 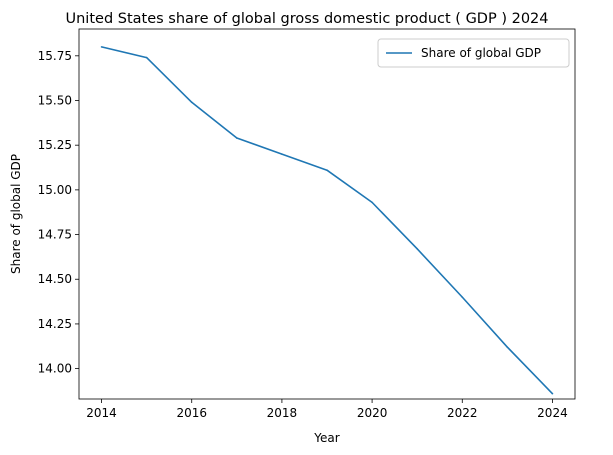 What do you see at coordinates (55, 369) in the screenshot?
I see `y-tick-label: 14.00` at bounding box center [55, 369].